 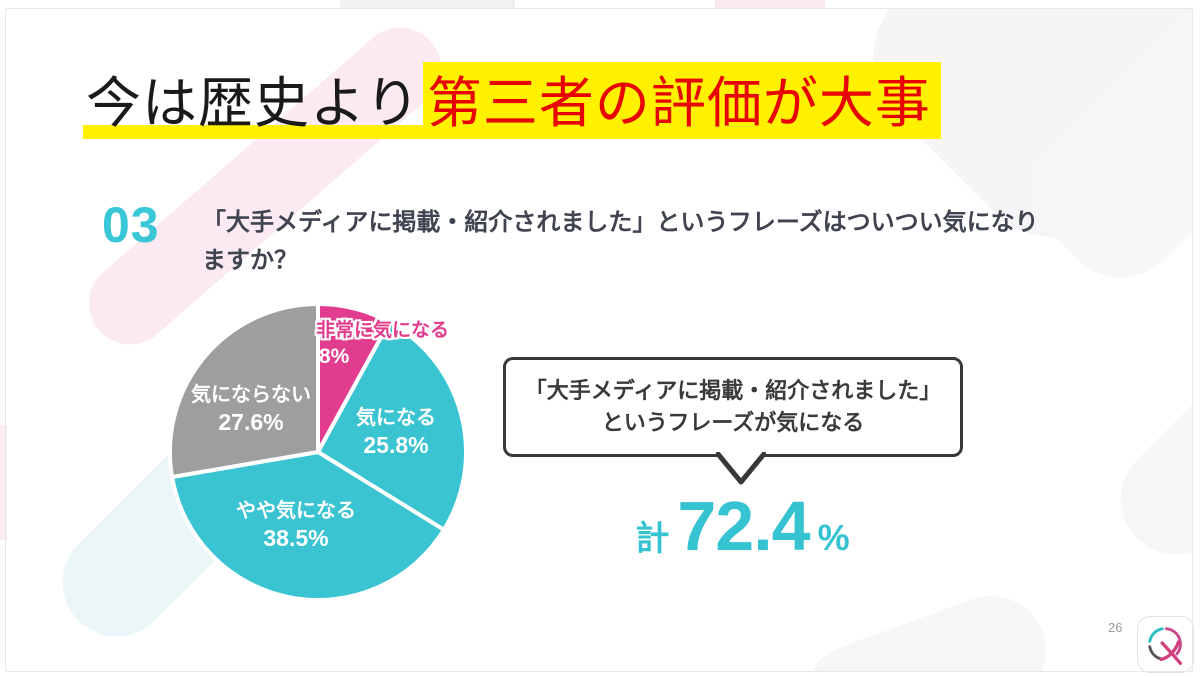 What do you see at coordinates (733, 422) in the screenshot?
I see `callout-line-2: というフレーズが気になる` at bounding box center [733, 422].